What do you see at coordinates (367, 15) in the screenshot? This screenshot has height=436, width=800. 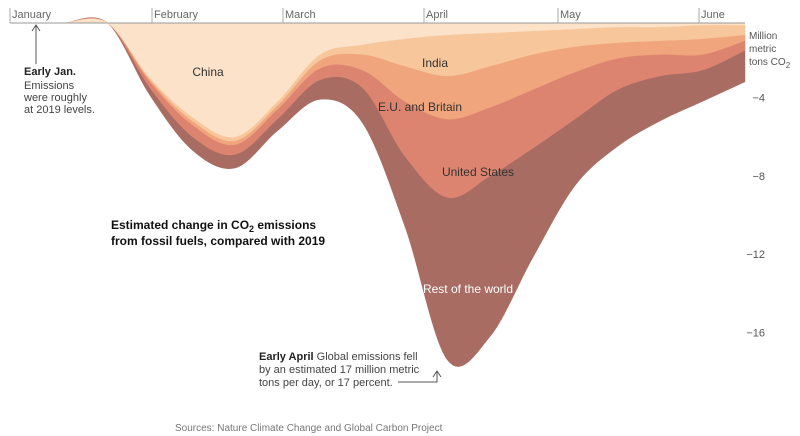 I see `x-ticks: January February March April May June` at bounding box center [367, 15].